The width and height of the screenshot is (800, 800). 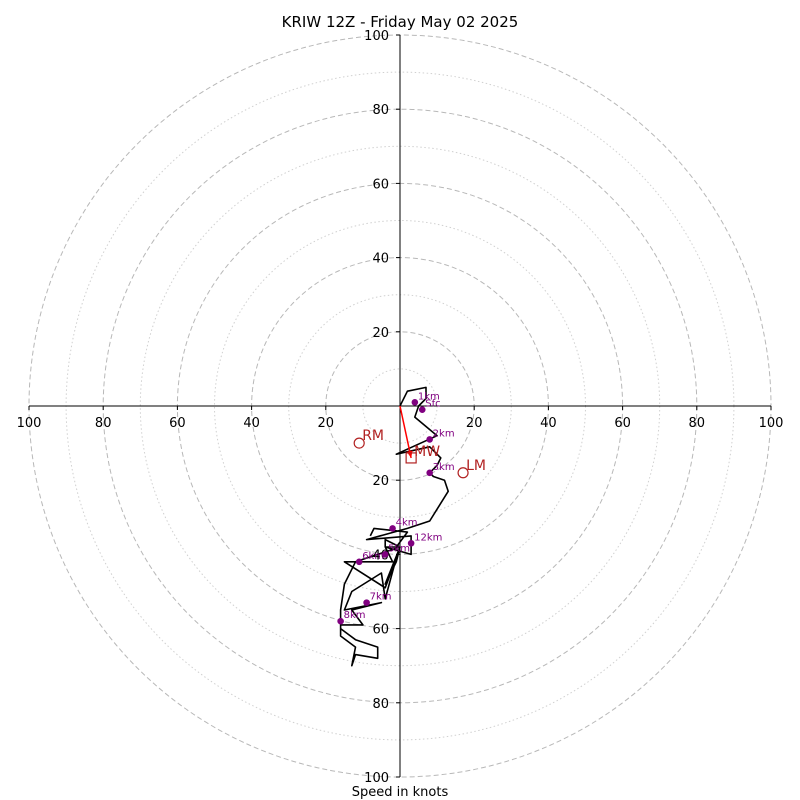 I want to click on mean-wind-label: MW, so click(x=427, y=452).